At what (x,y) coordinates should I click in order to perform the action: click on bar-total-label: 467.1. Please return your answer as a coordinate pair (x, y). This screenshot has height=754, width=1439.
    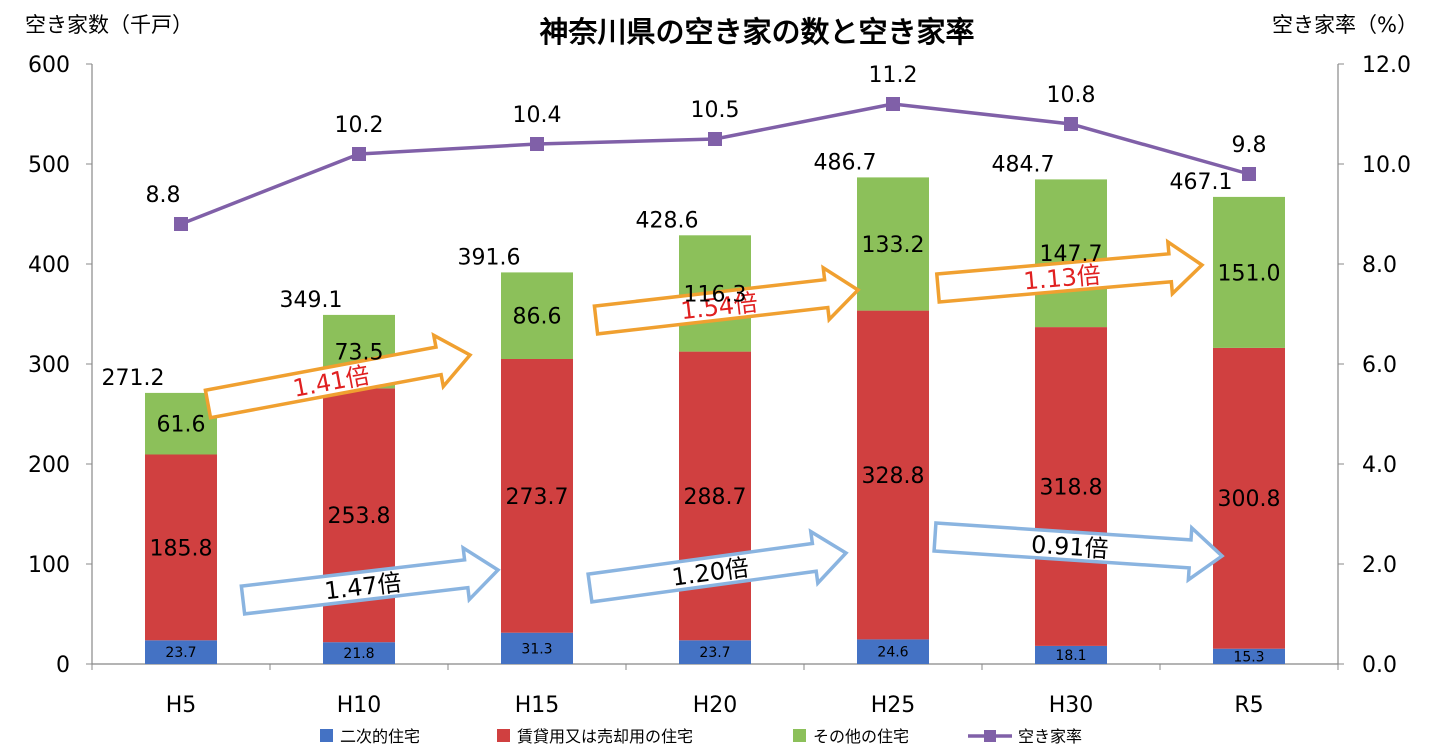
    Looking at the image, I should click on (1201, 182).